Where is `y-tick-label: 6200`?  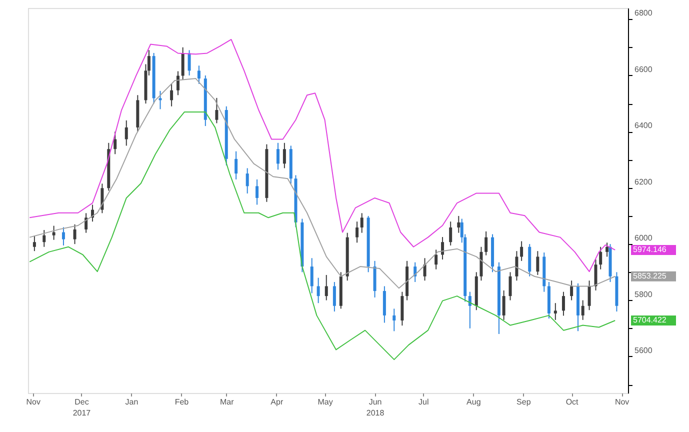
y-tick-label: 6200 is located at coordinates (643, 181).